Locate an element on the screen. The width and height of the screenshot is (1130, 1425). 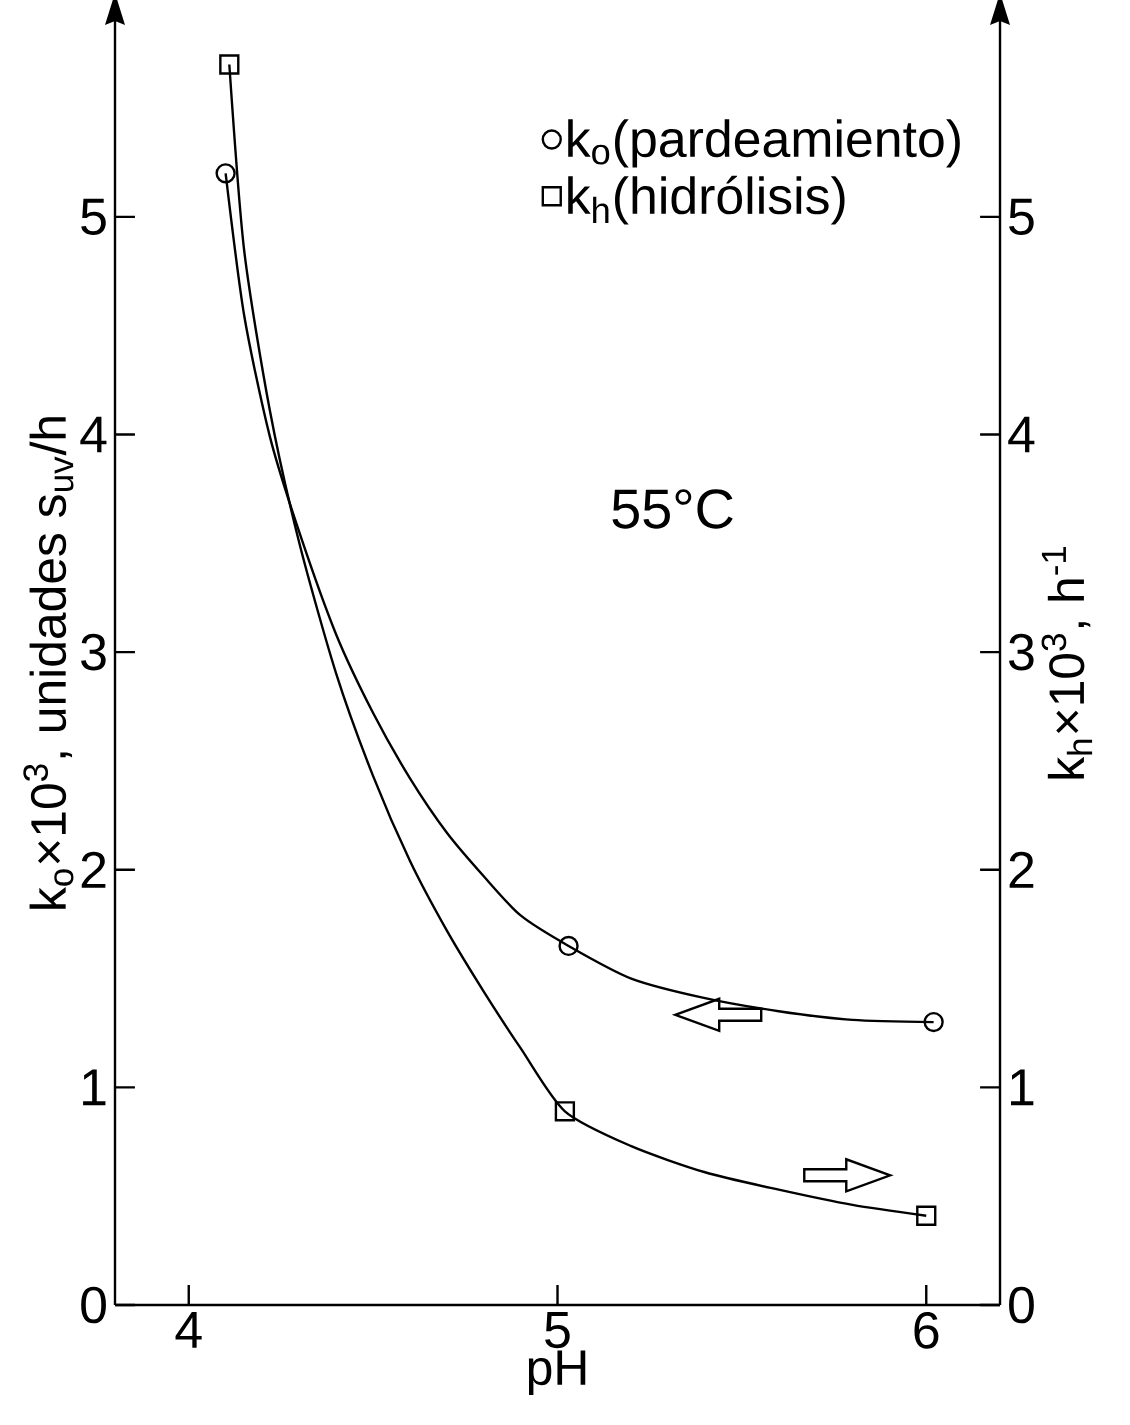
y-axis-title: k$_{o}$×10$^{3}$, unidades s$_{uv}$/h is located at coordinates (48, 663).